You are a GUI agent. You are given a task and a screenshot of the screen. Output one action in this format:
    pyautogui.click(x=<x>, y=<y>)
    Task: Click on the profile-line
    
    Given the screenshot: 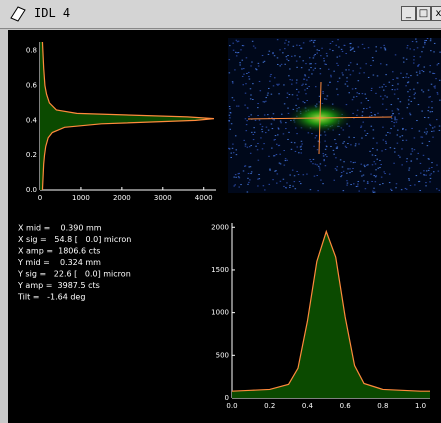 What is the action you would take?
    pyautogui.click(x=128, y=116)
    